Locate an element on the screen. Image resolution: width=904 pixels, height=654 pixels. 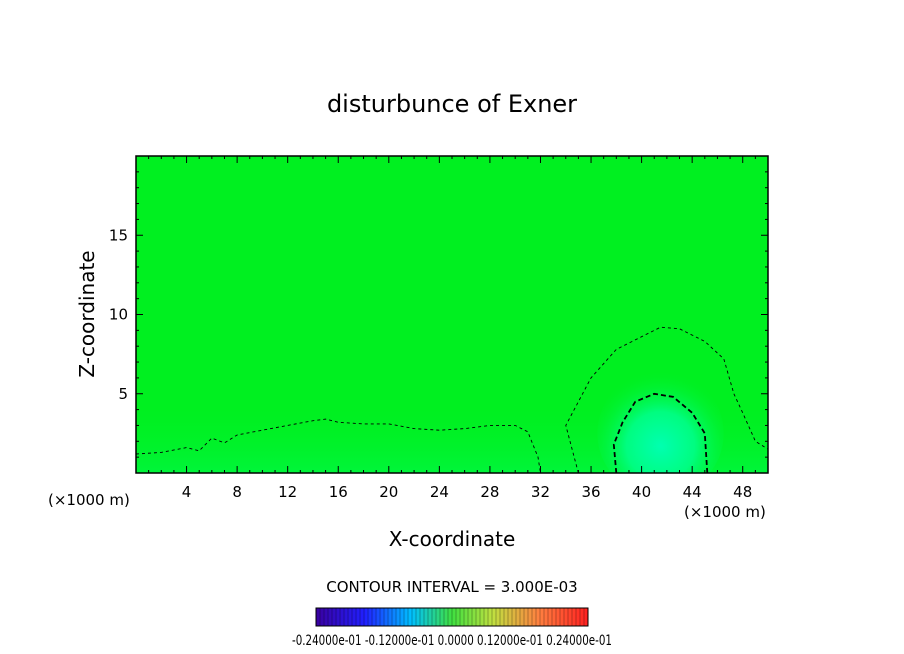
x-tick-label: 32 is located at coordinates (540, 492).